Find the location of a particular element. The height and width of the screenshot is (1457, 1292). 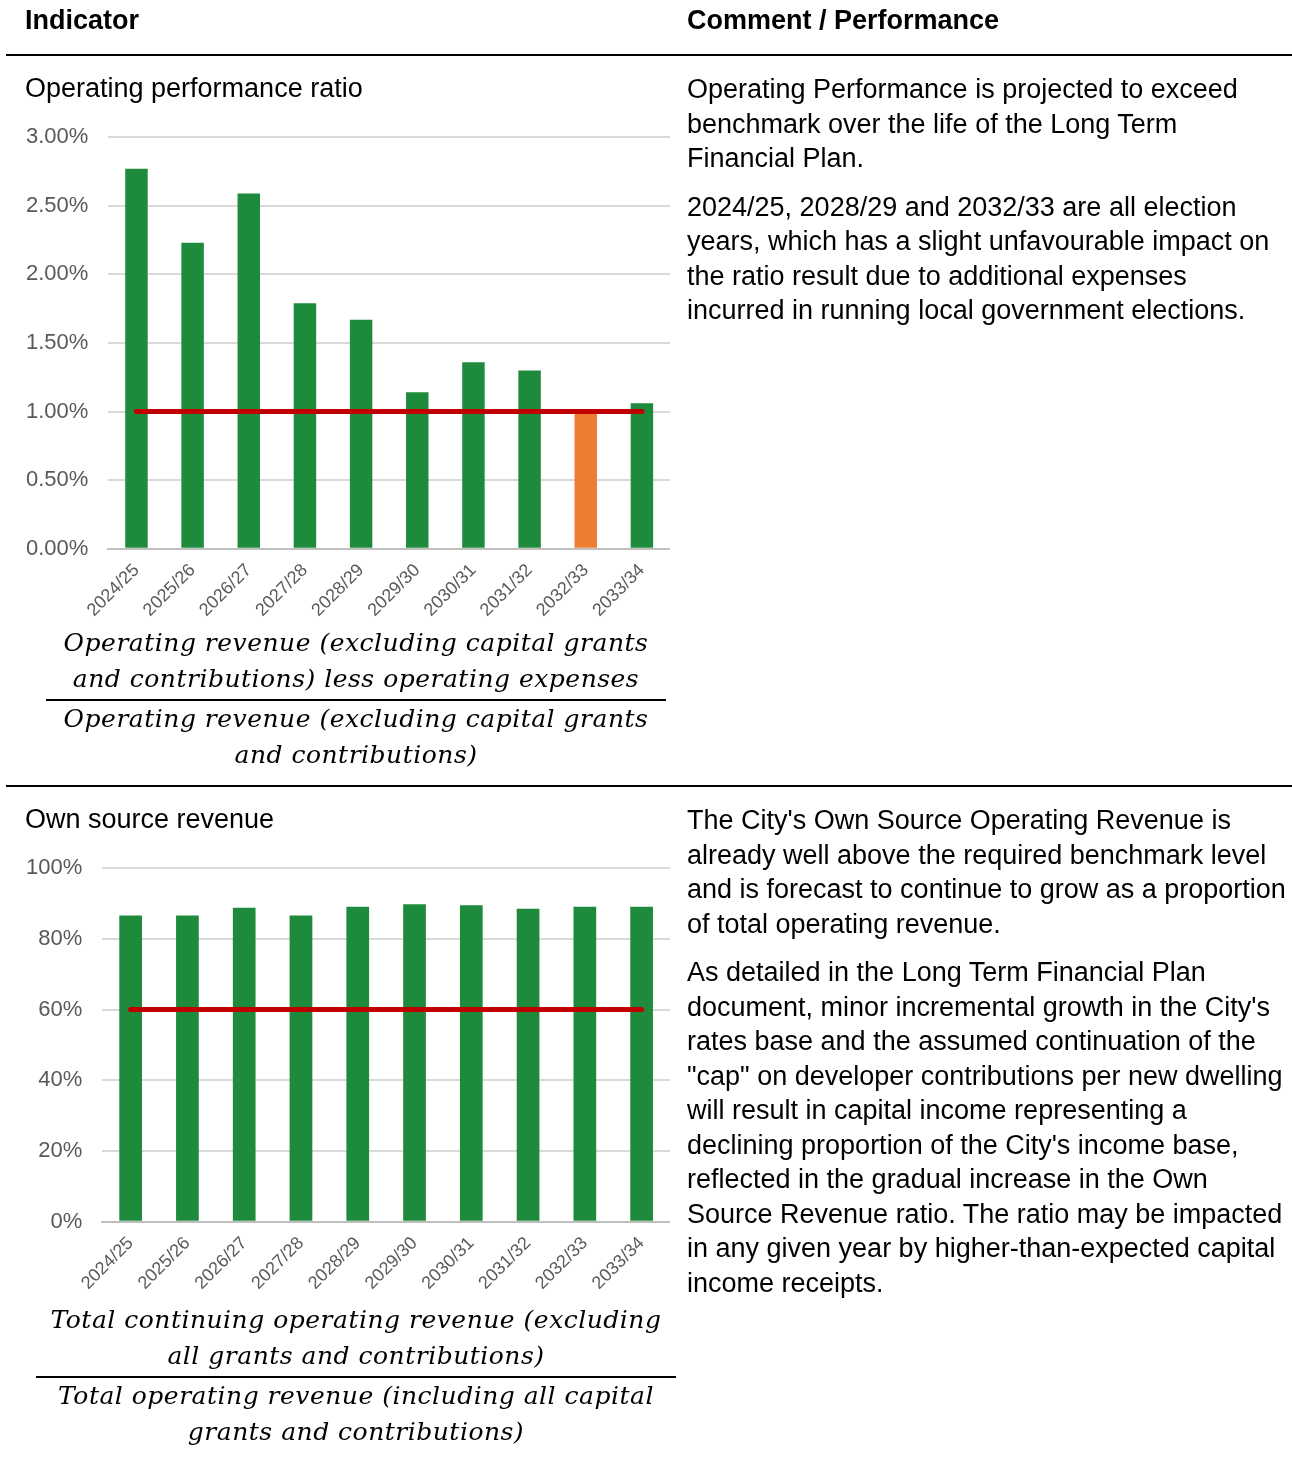

y-tick-label: 0% is located at coordinates (66, 1220).